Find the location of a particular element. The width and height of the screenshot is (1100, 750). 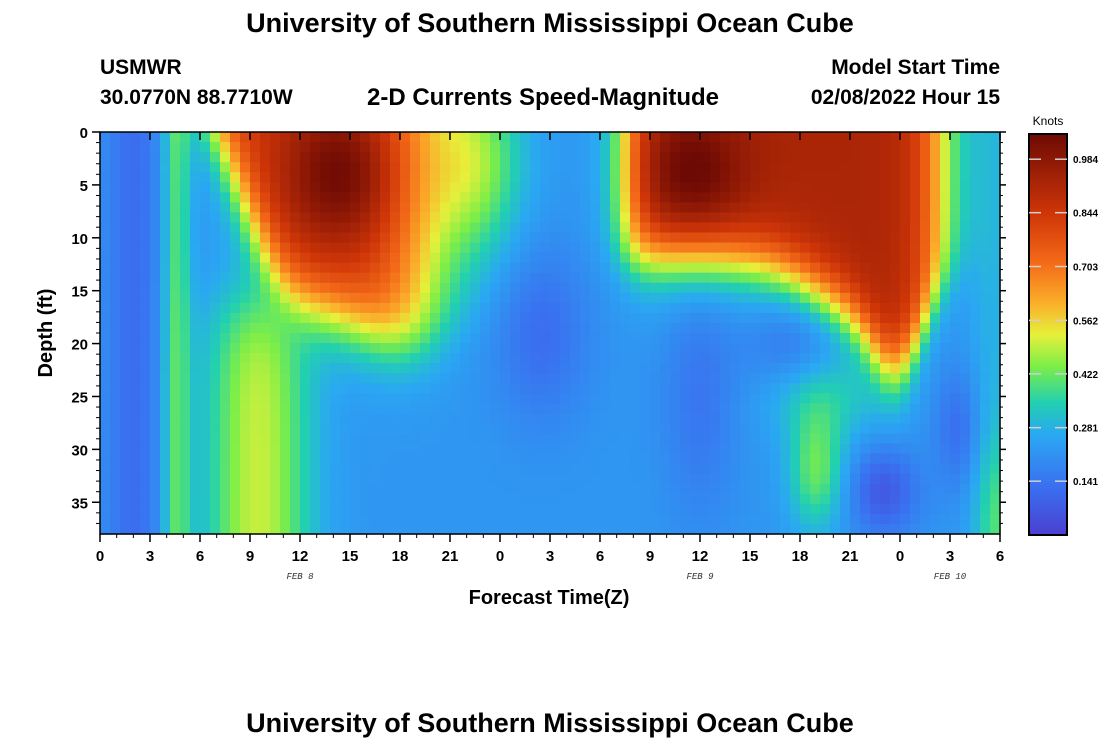

x-tick-label: 18 is located at coordinates (400, 556).